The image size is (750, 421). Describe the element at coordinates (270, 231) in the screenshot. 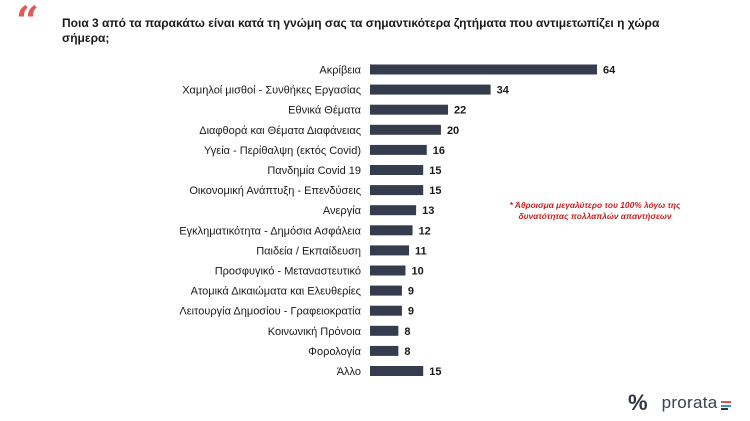

I see `category-label: Εγκληματικότητα - Δημόσια Ασφάλεια` at that location.